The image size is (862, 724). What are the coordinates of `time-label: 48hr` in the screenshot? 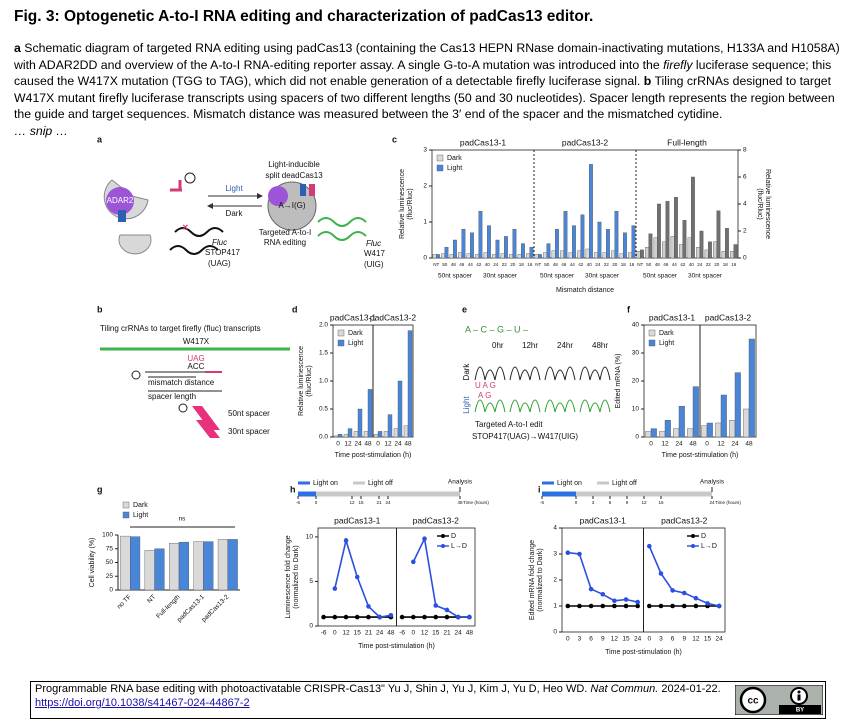 It's located at (600, 345).